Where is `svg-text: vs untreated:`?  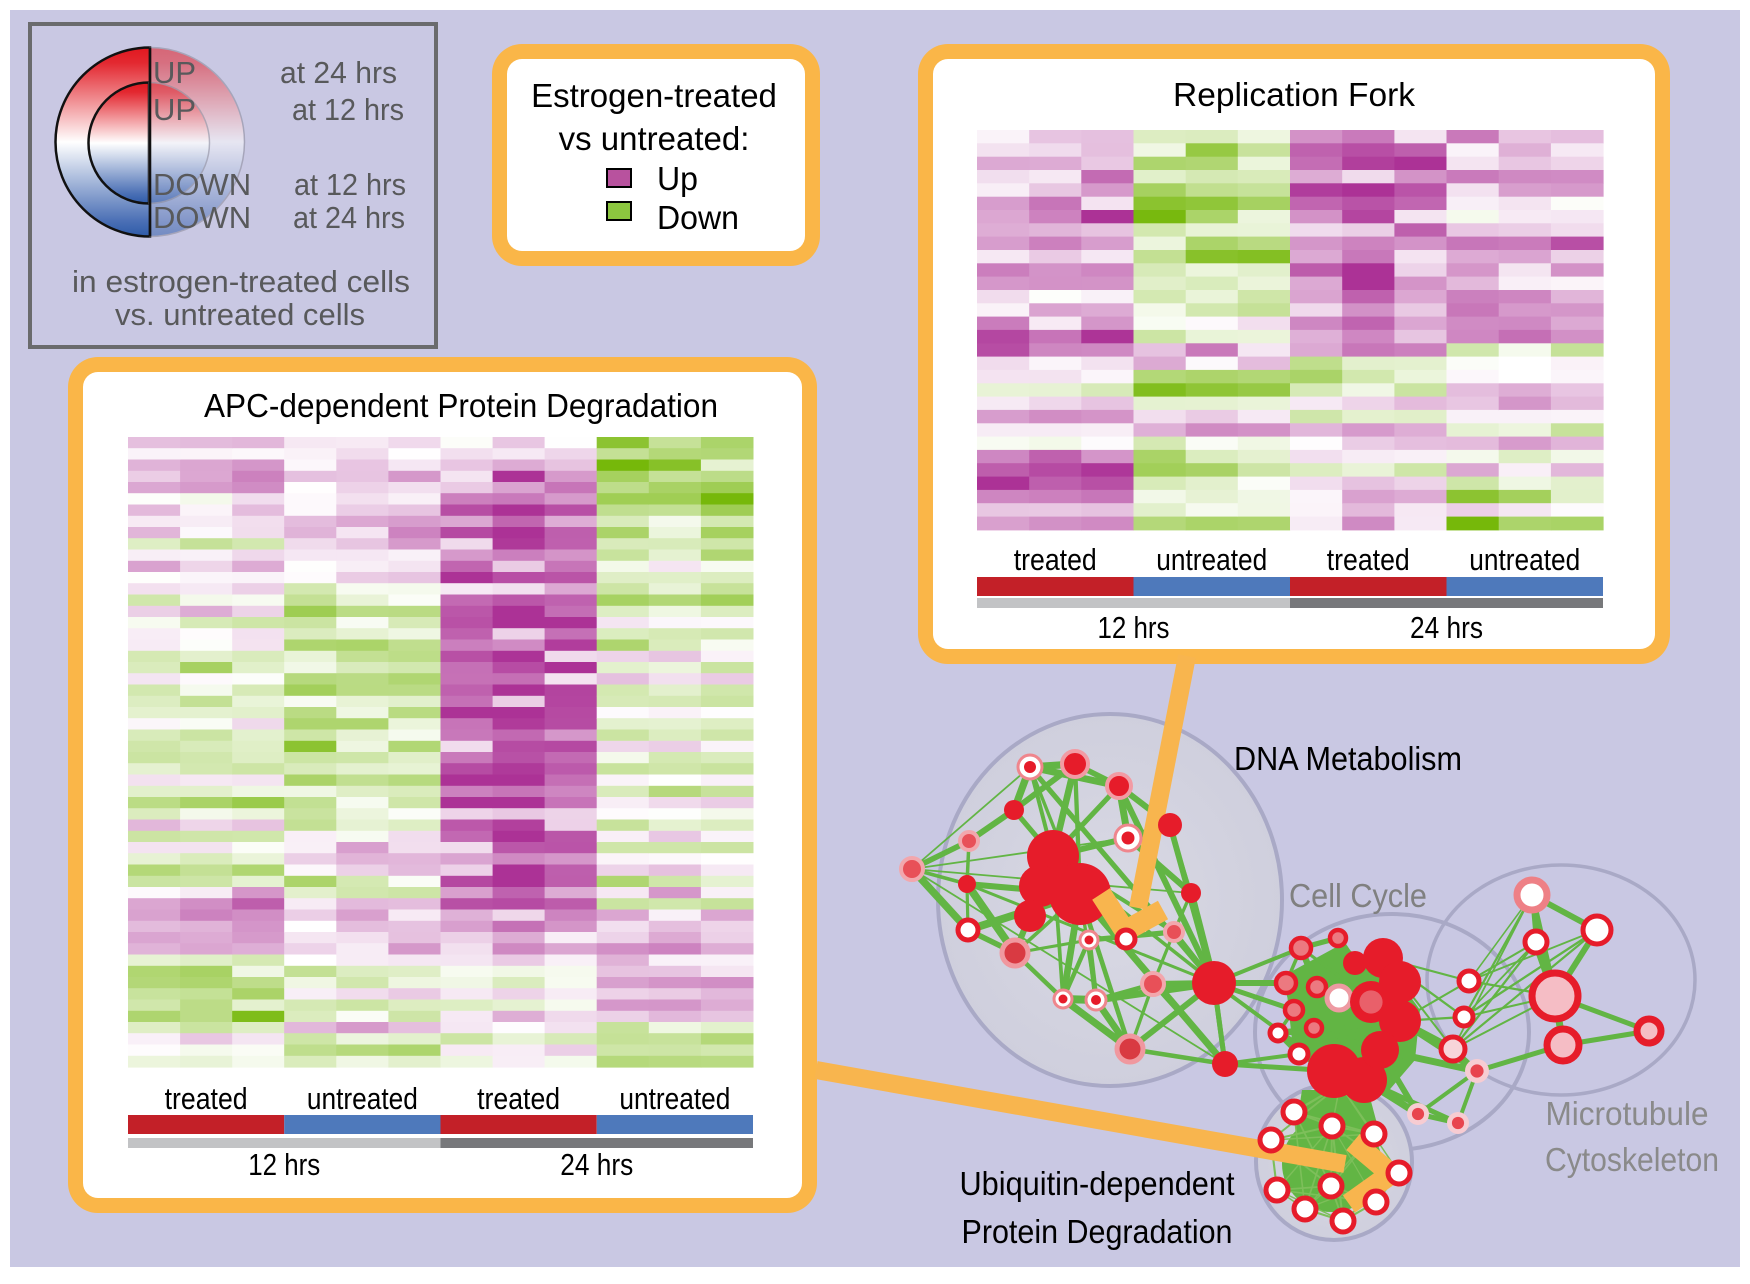 svg-text: vs untreated: is located at coordinates (654, 138).